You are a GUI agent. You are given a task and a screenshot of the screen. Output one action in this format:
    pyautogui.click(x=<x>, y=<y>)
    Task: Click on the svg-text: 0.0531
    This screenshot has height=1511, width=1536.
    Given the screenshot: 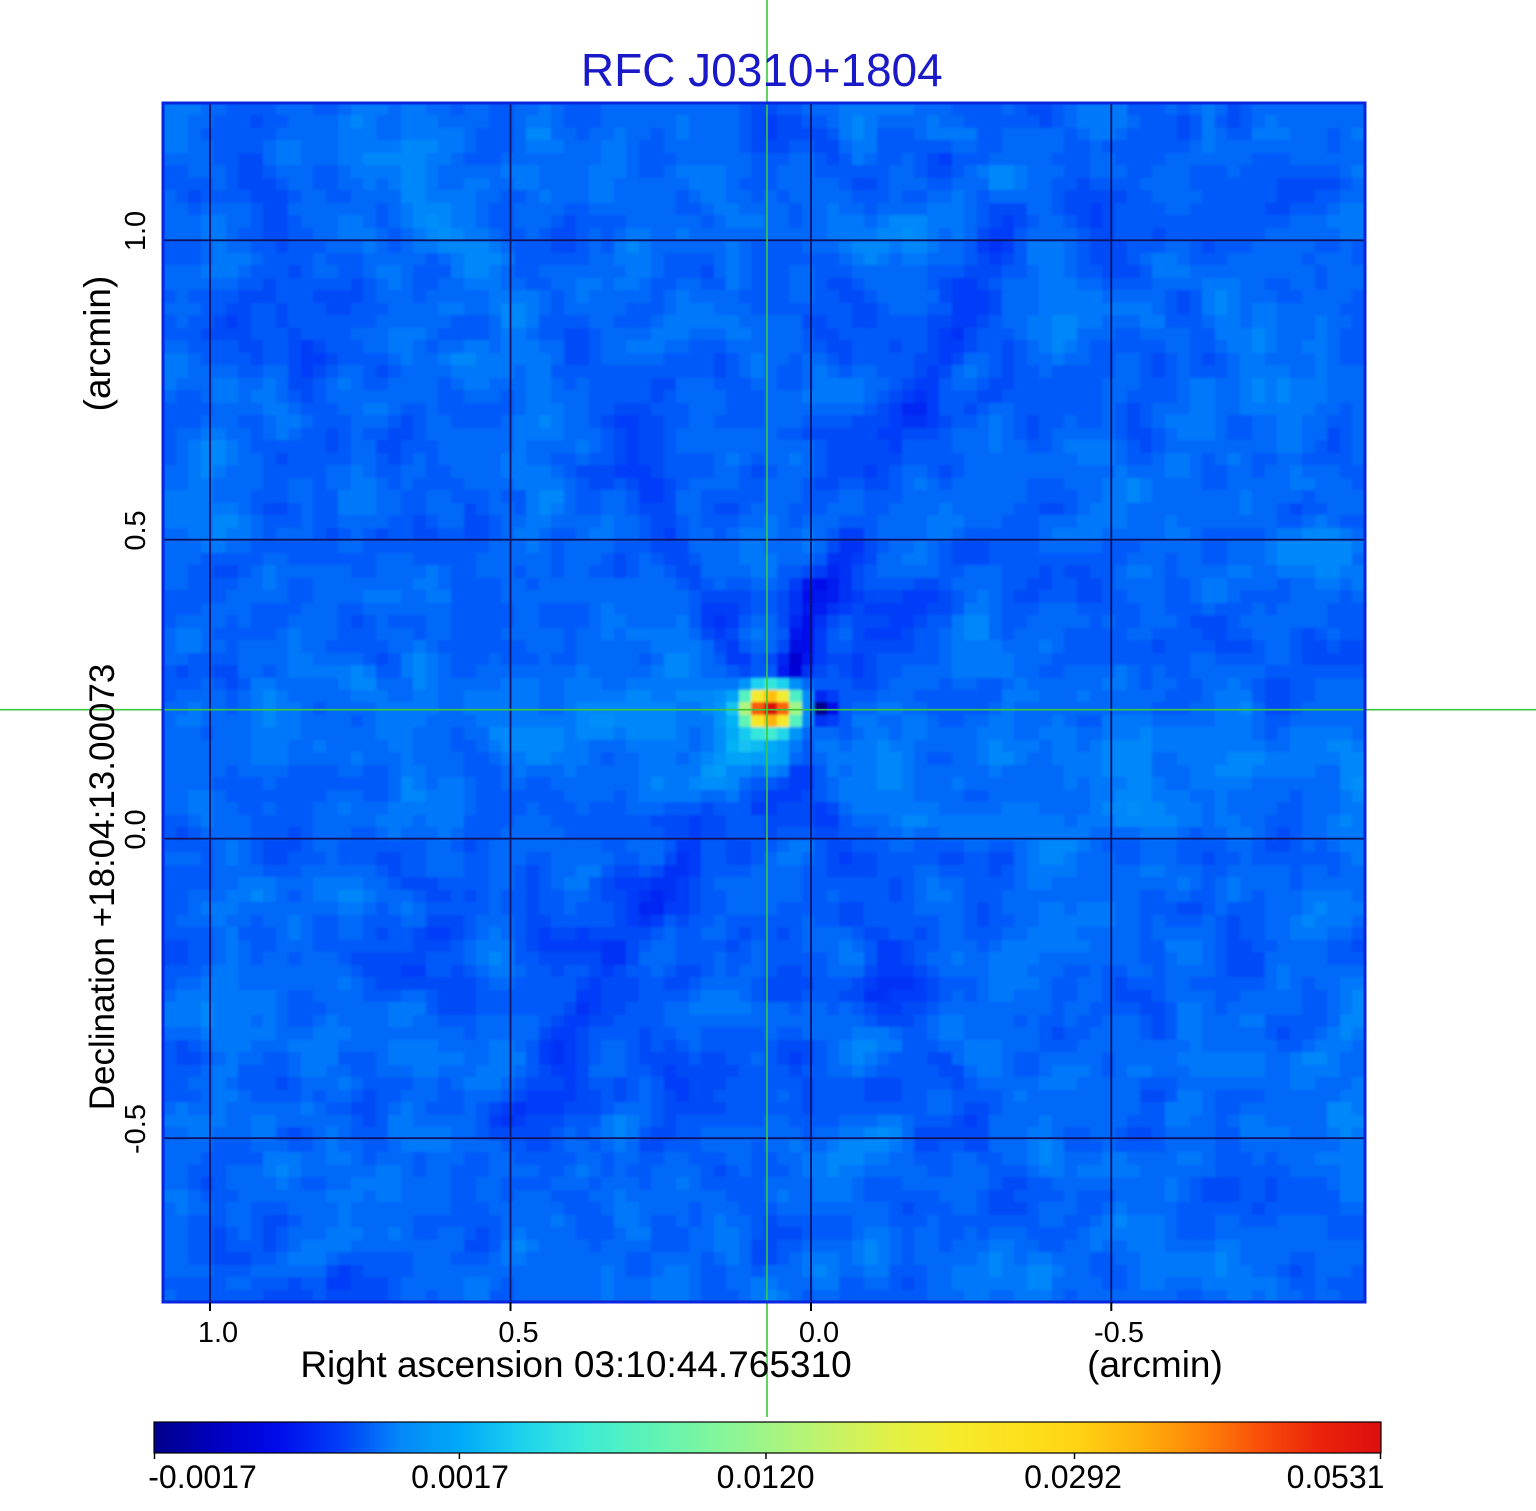 What is the action you would take?
    pyautogui.click(x=1336, y=1477)
    